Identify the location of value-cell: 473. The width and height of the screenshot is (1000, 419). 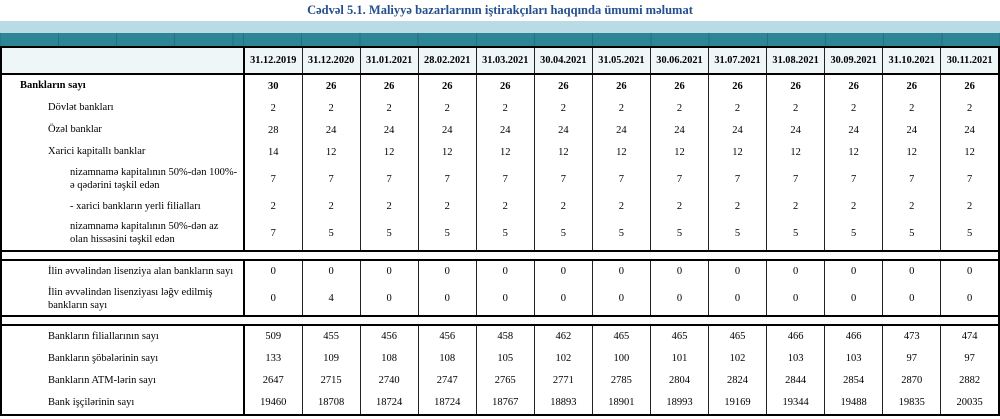
(911, 336).